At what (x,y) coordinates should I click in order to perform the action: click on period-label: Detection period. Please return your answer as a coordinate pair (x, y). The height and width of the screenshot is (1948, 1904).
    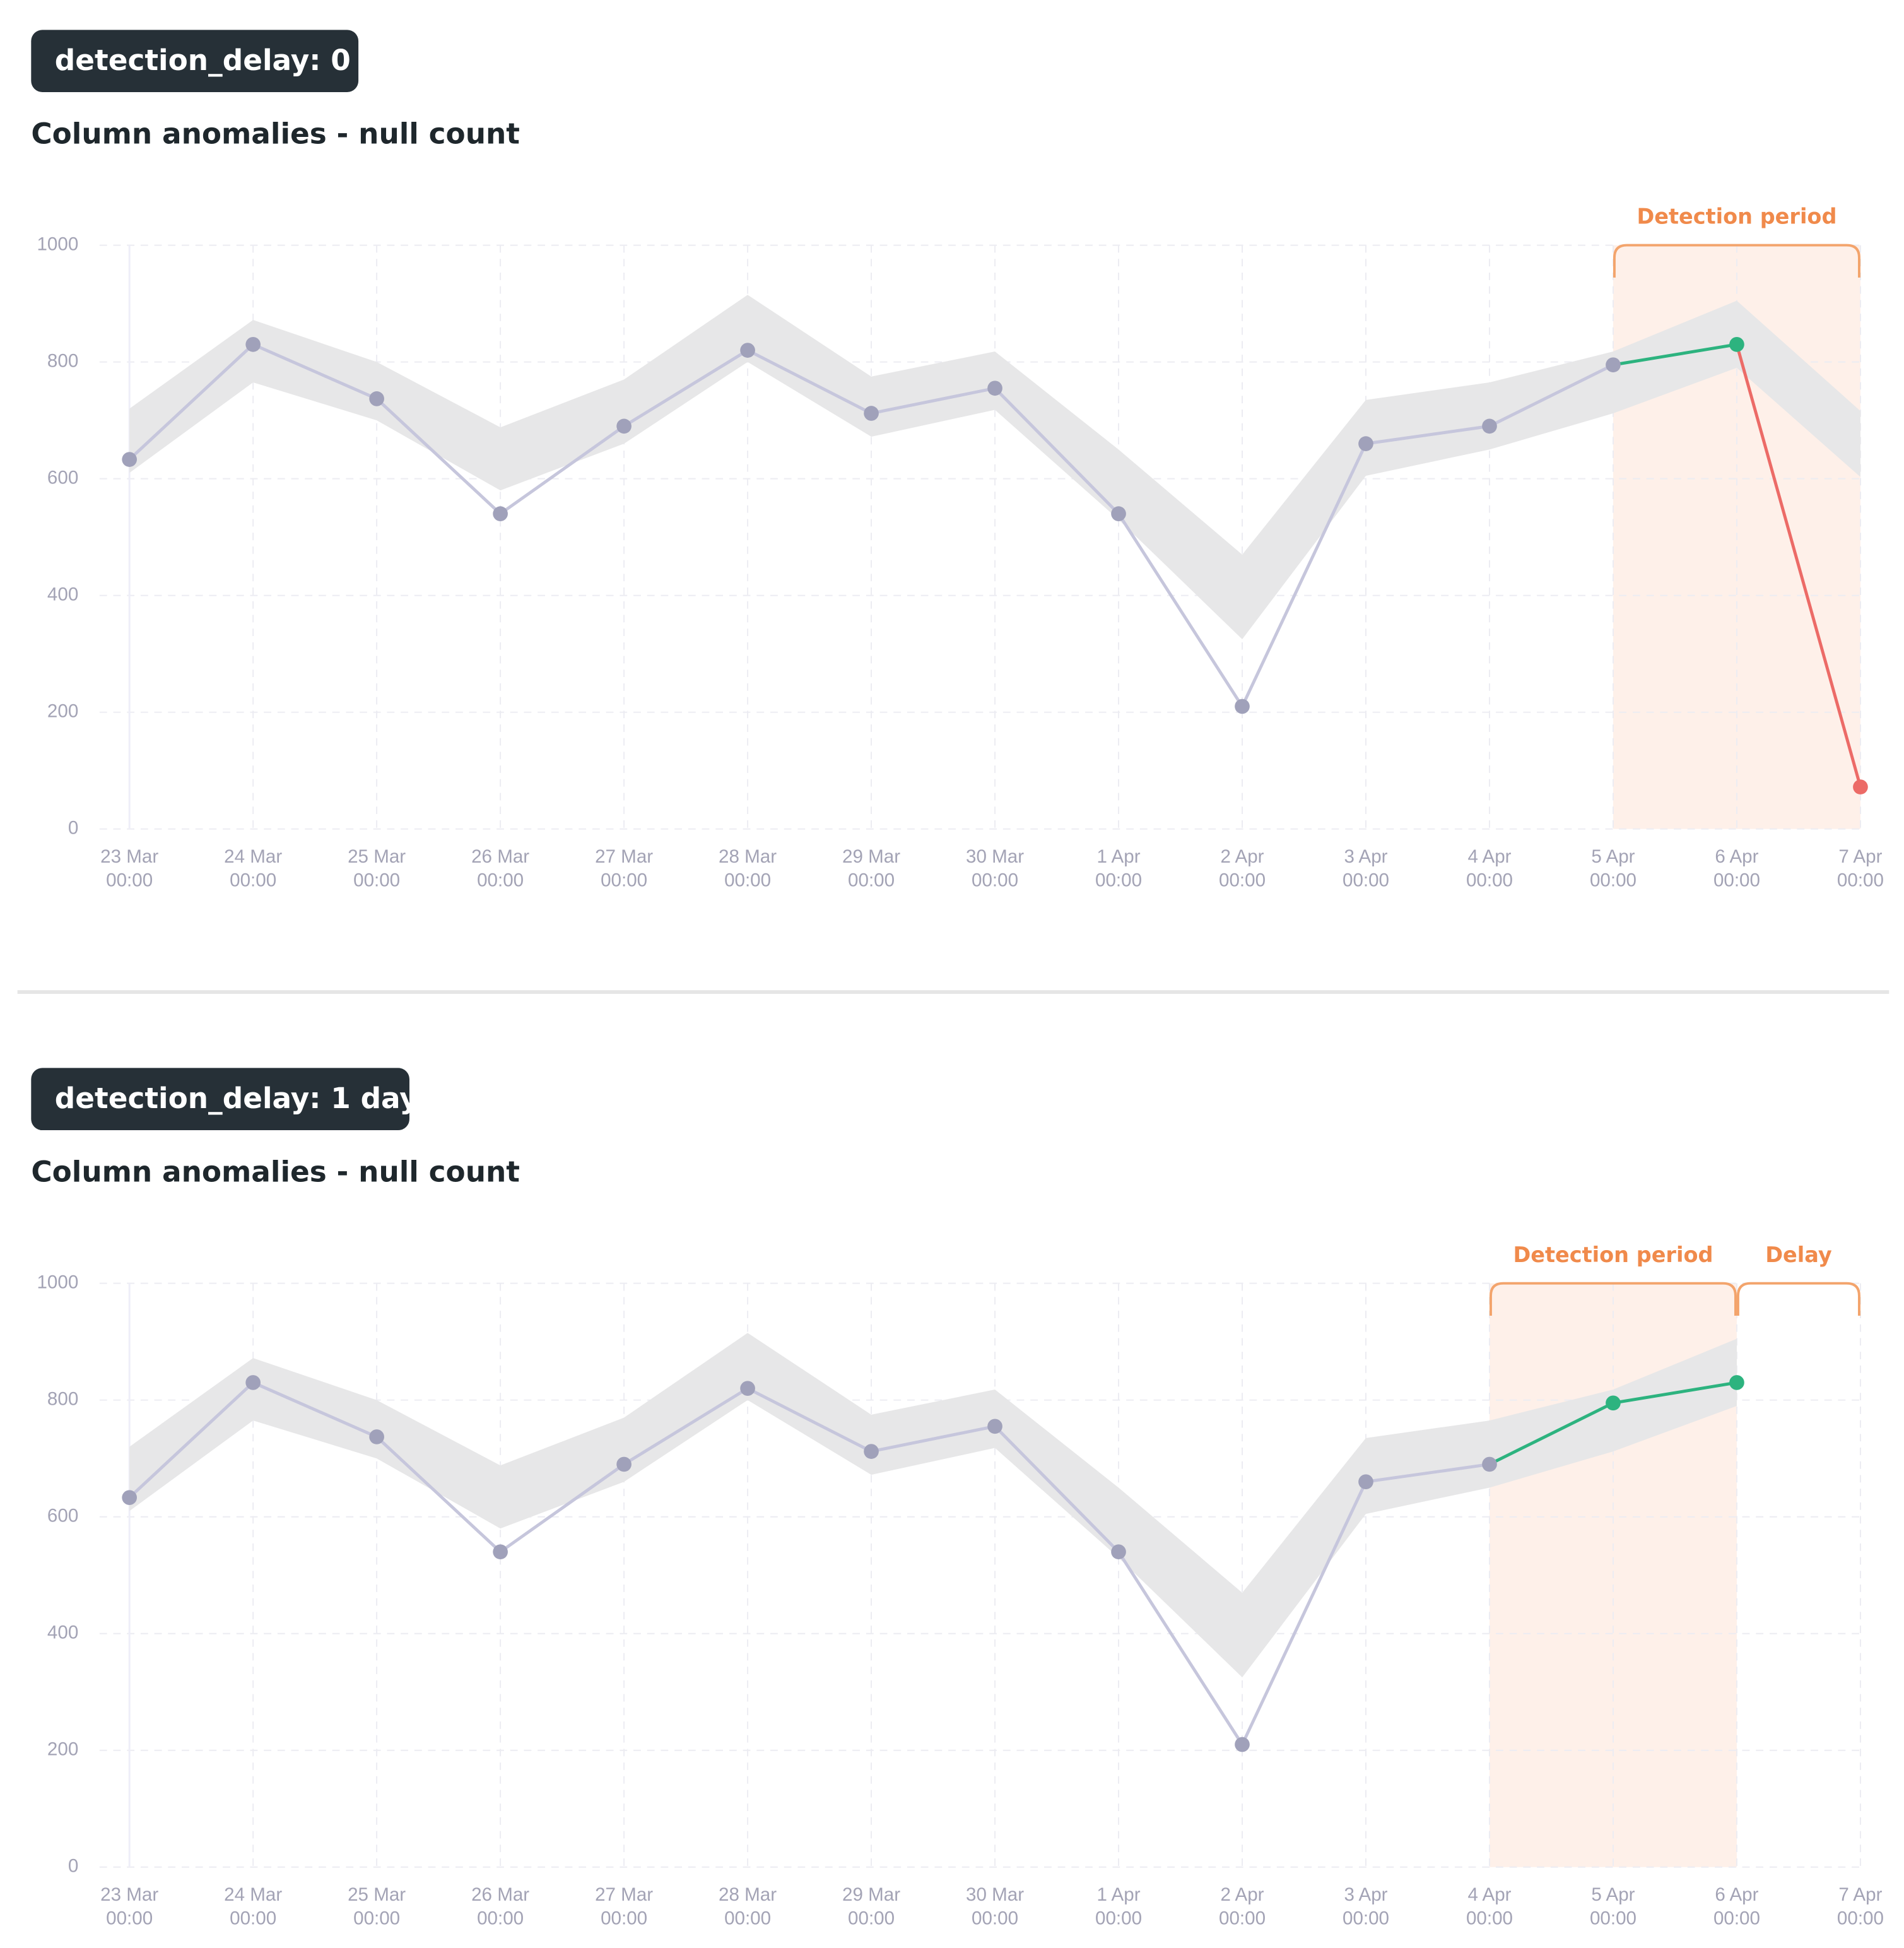
    Looking at the image, I should click on (1613, 1255).